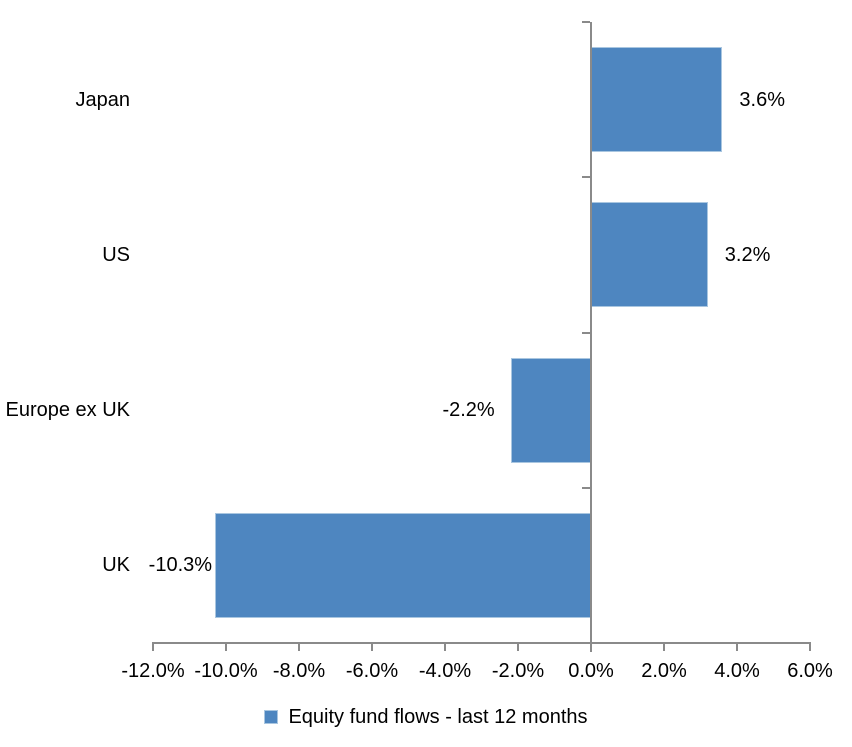 The width and height of the screenshot is (852, 747). Describe the element at coordinates (226, 671) in the screenshot. I see `x-tick-label: -10.0%` at that location.